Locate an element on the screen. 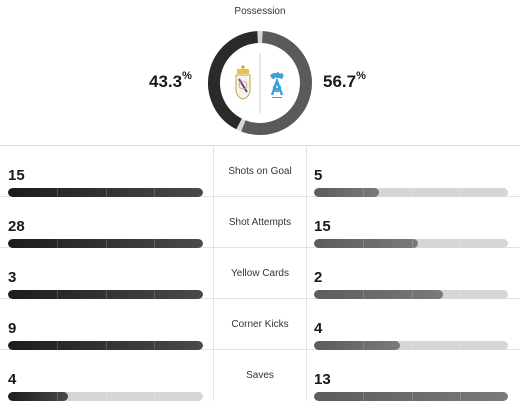 This screenshot has width=520, height=409. stat-row: 15 Shots on Goal 5 is located at coordinates (260, 171).